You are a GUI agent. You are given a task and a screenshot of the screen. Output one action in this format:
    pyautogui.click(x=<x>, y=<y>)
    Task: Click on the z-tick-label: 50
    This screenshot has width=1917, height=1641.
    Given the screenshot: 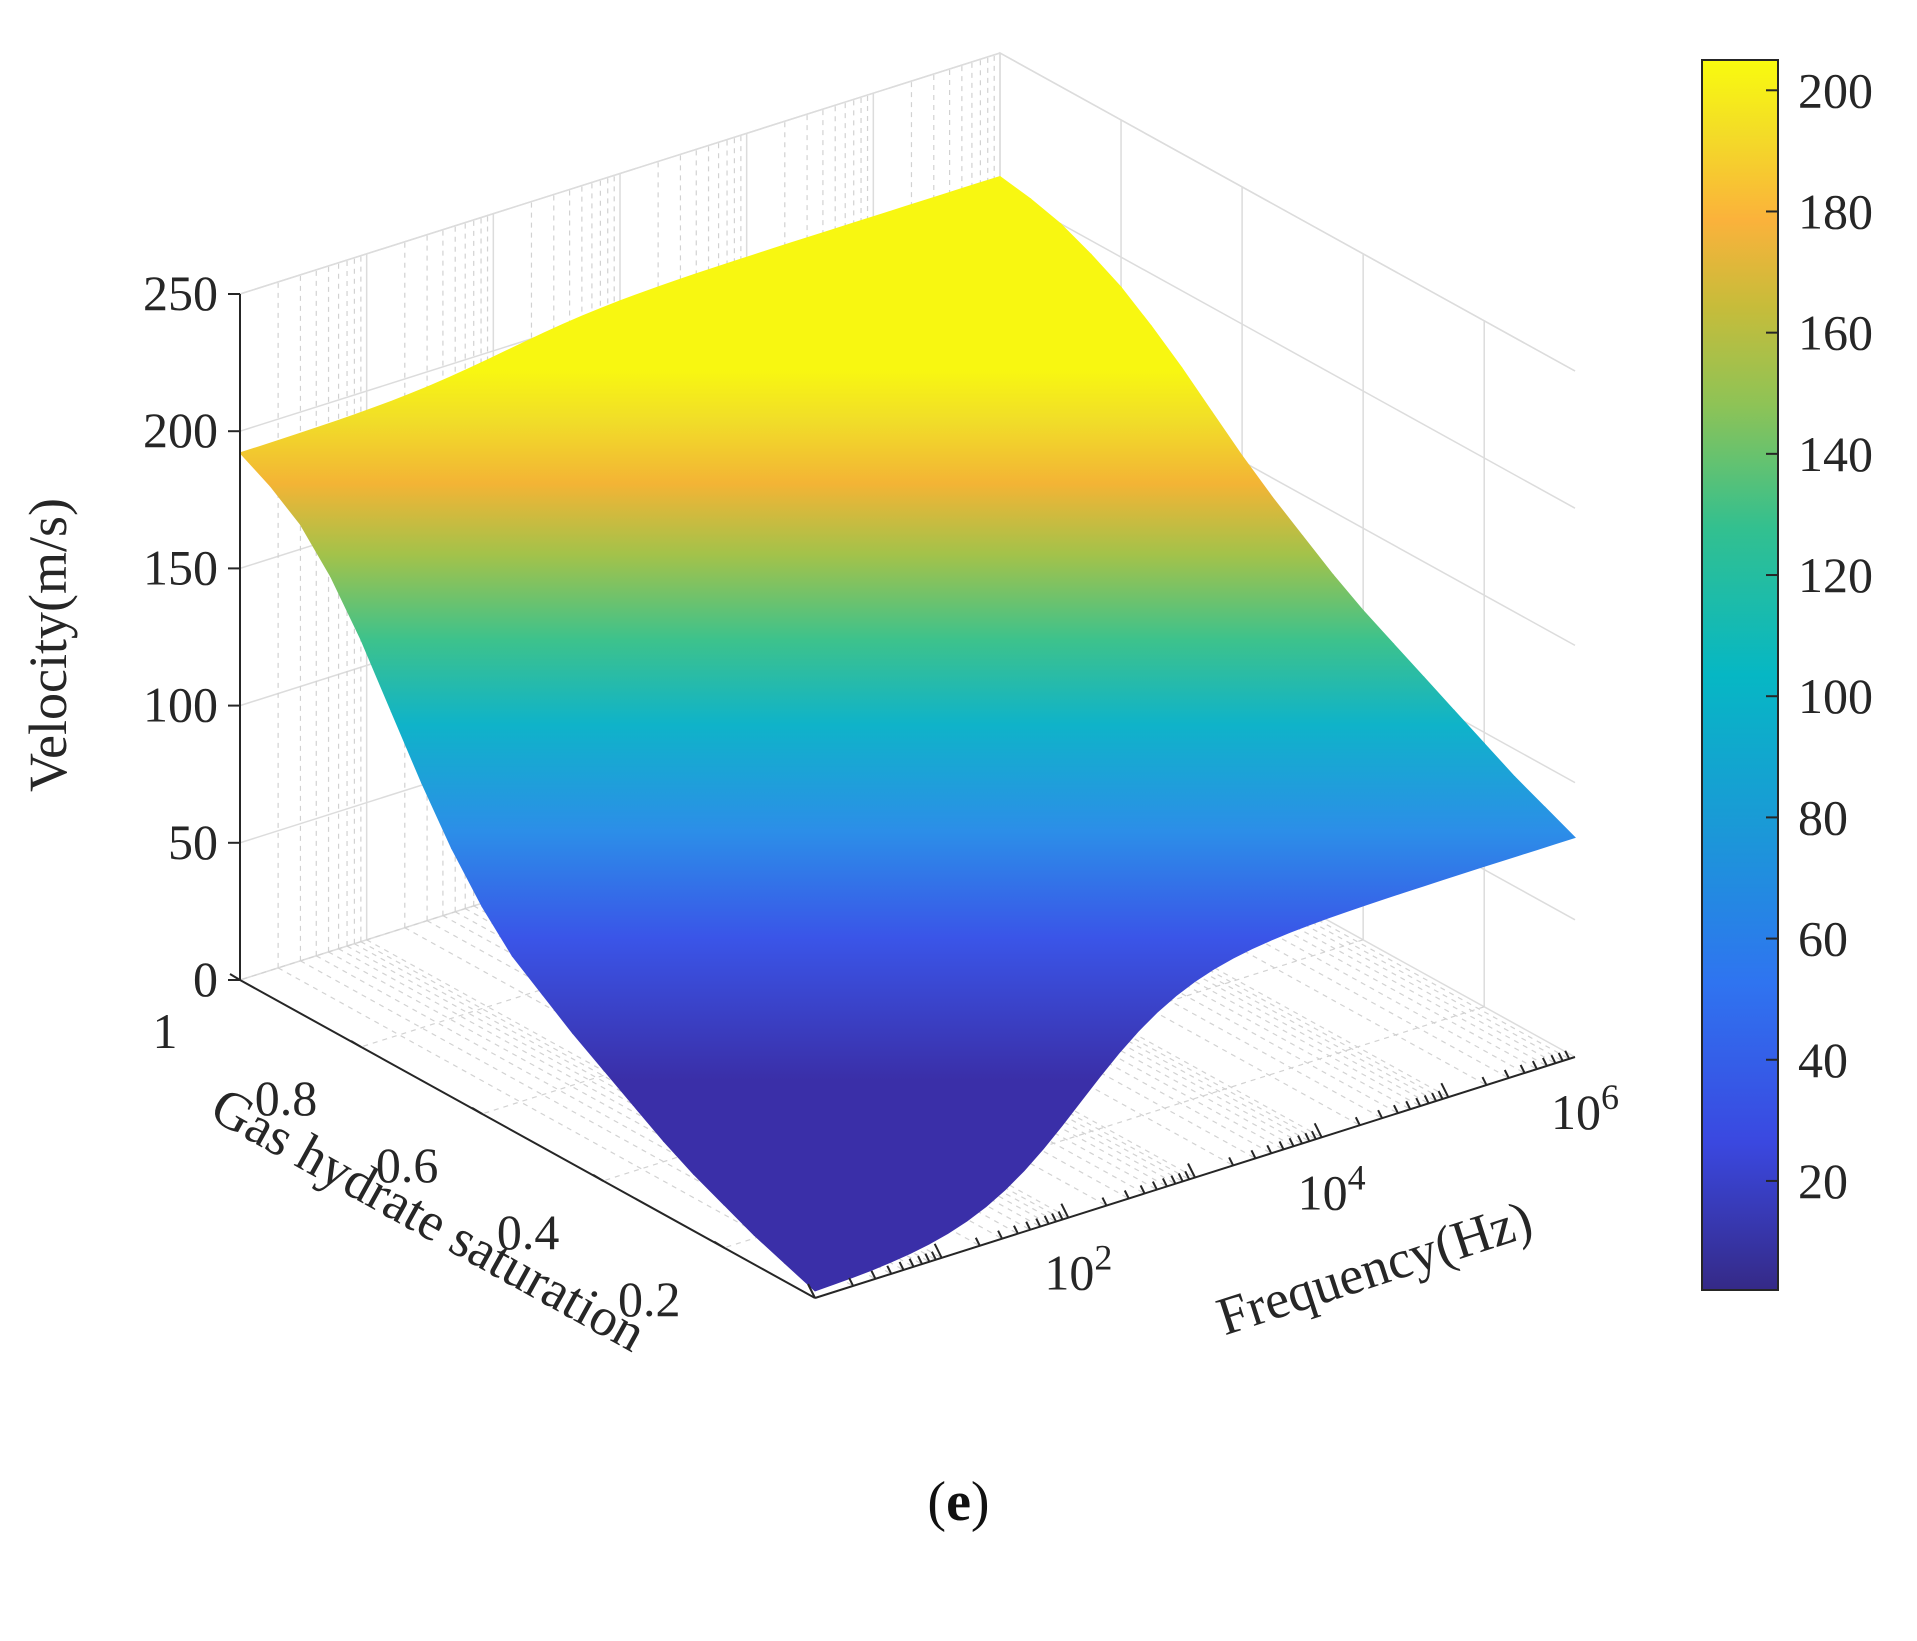 What is the action you would take?
    pyautogui.click(x=193, y=842)
    